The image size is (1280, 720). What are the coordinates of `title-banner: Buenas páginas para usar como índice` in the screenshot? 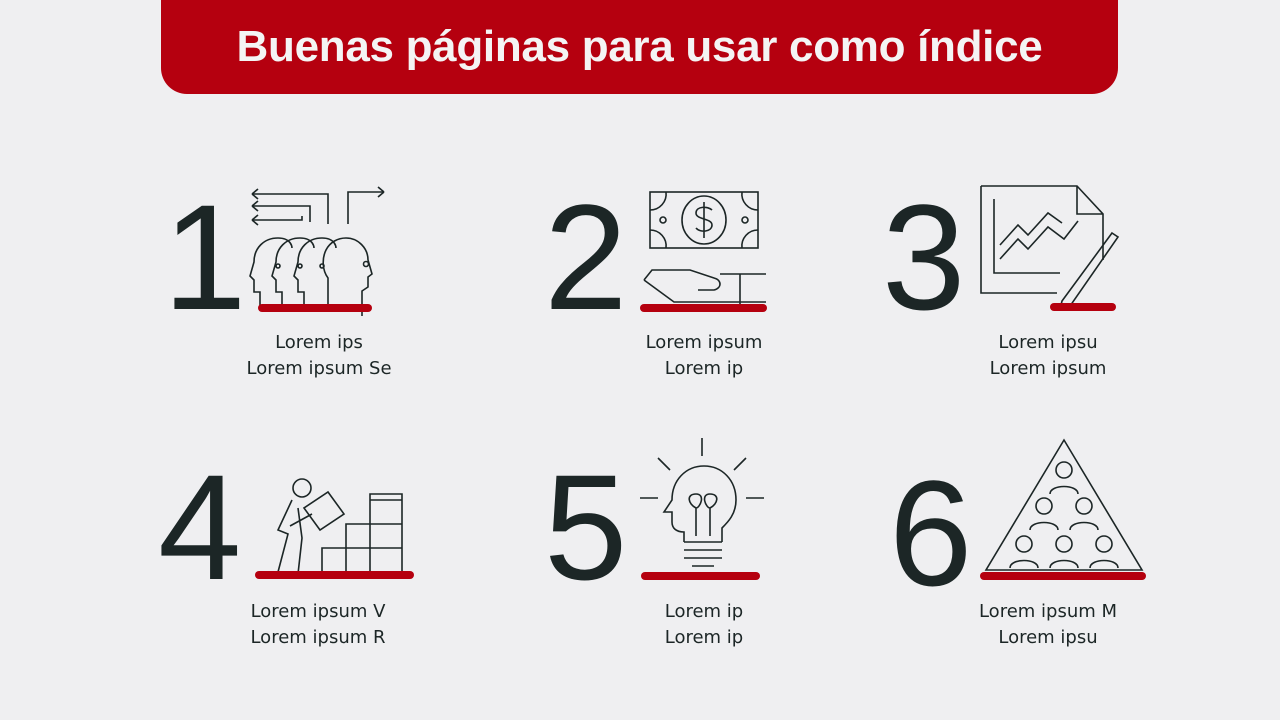 It's located at (639, 47).